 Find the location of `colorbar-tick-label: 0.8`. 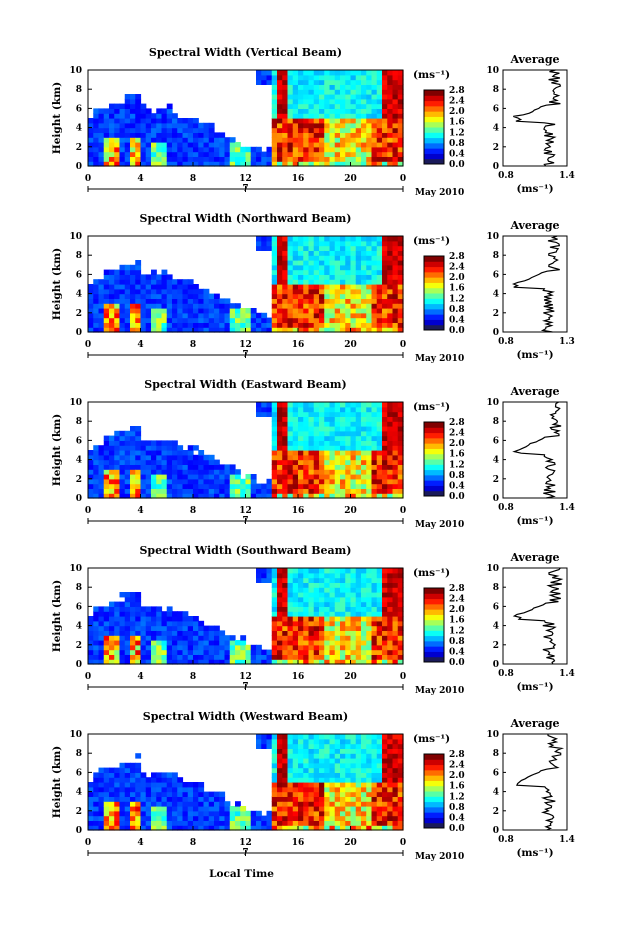

colorbar-tick-label: 0.8 is located at coordinates (457, 476).